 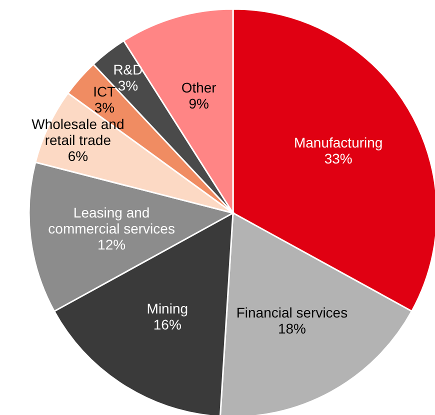 What do you see at coordinates (199, 87) in the screenshot?
I see `slice-label: Other` at bounding box center [199, 87].